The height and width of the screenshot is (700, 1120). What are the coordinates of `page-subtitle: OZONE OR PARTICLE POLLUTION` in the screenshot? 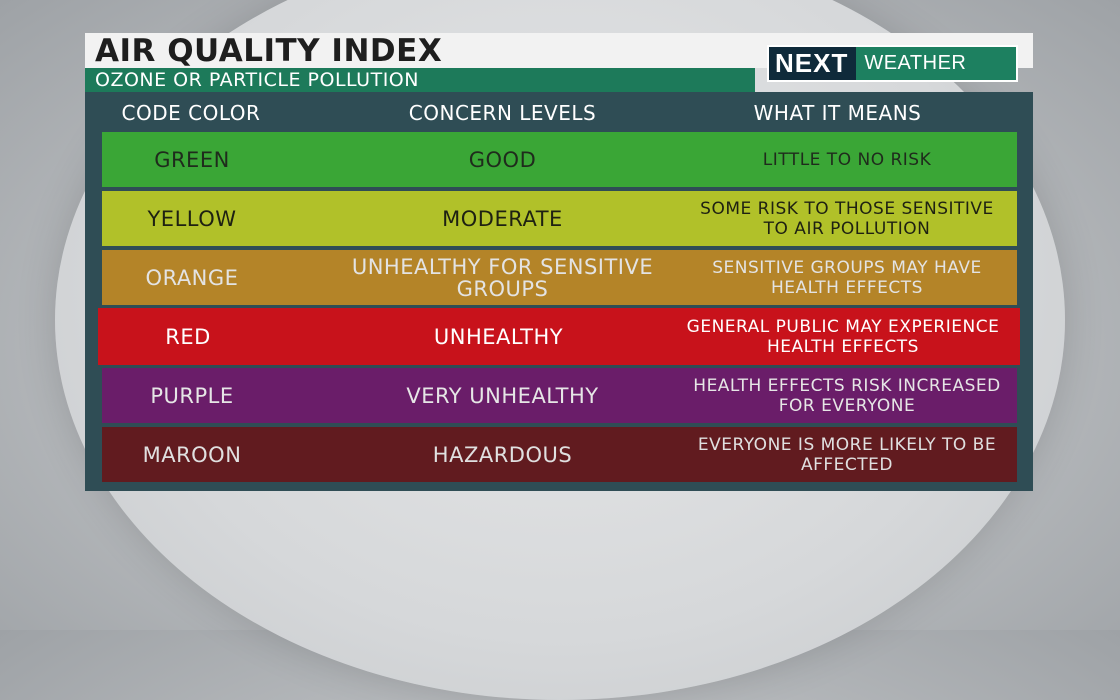 It's located at (257, 80).